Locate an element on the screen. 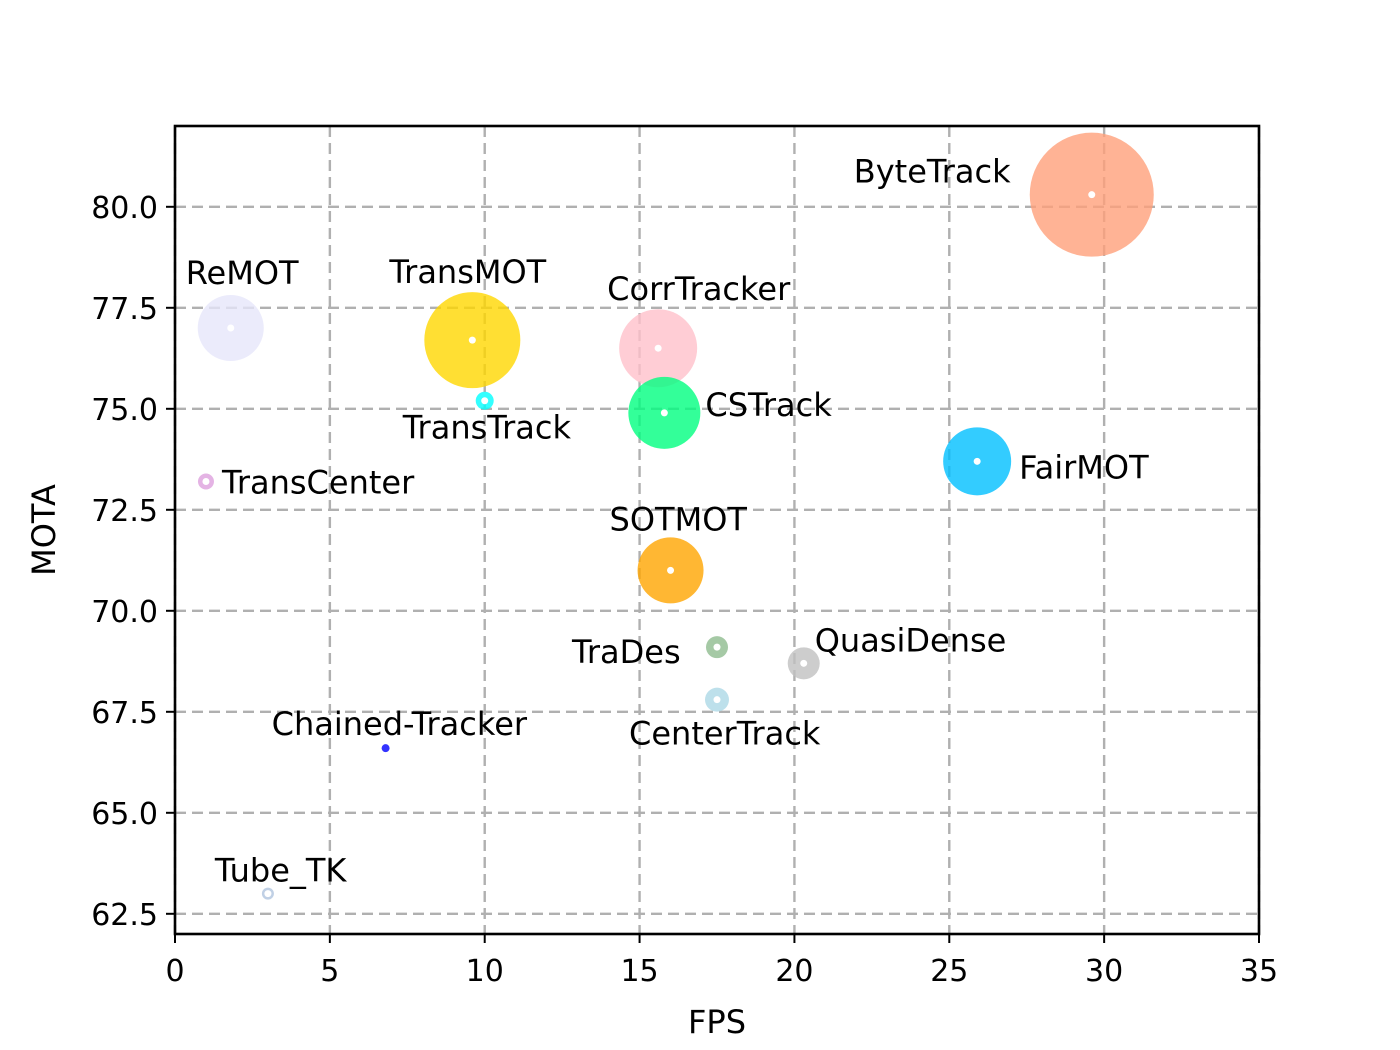  label-transcenter: TransCenter is located at coordinates (318, 483).